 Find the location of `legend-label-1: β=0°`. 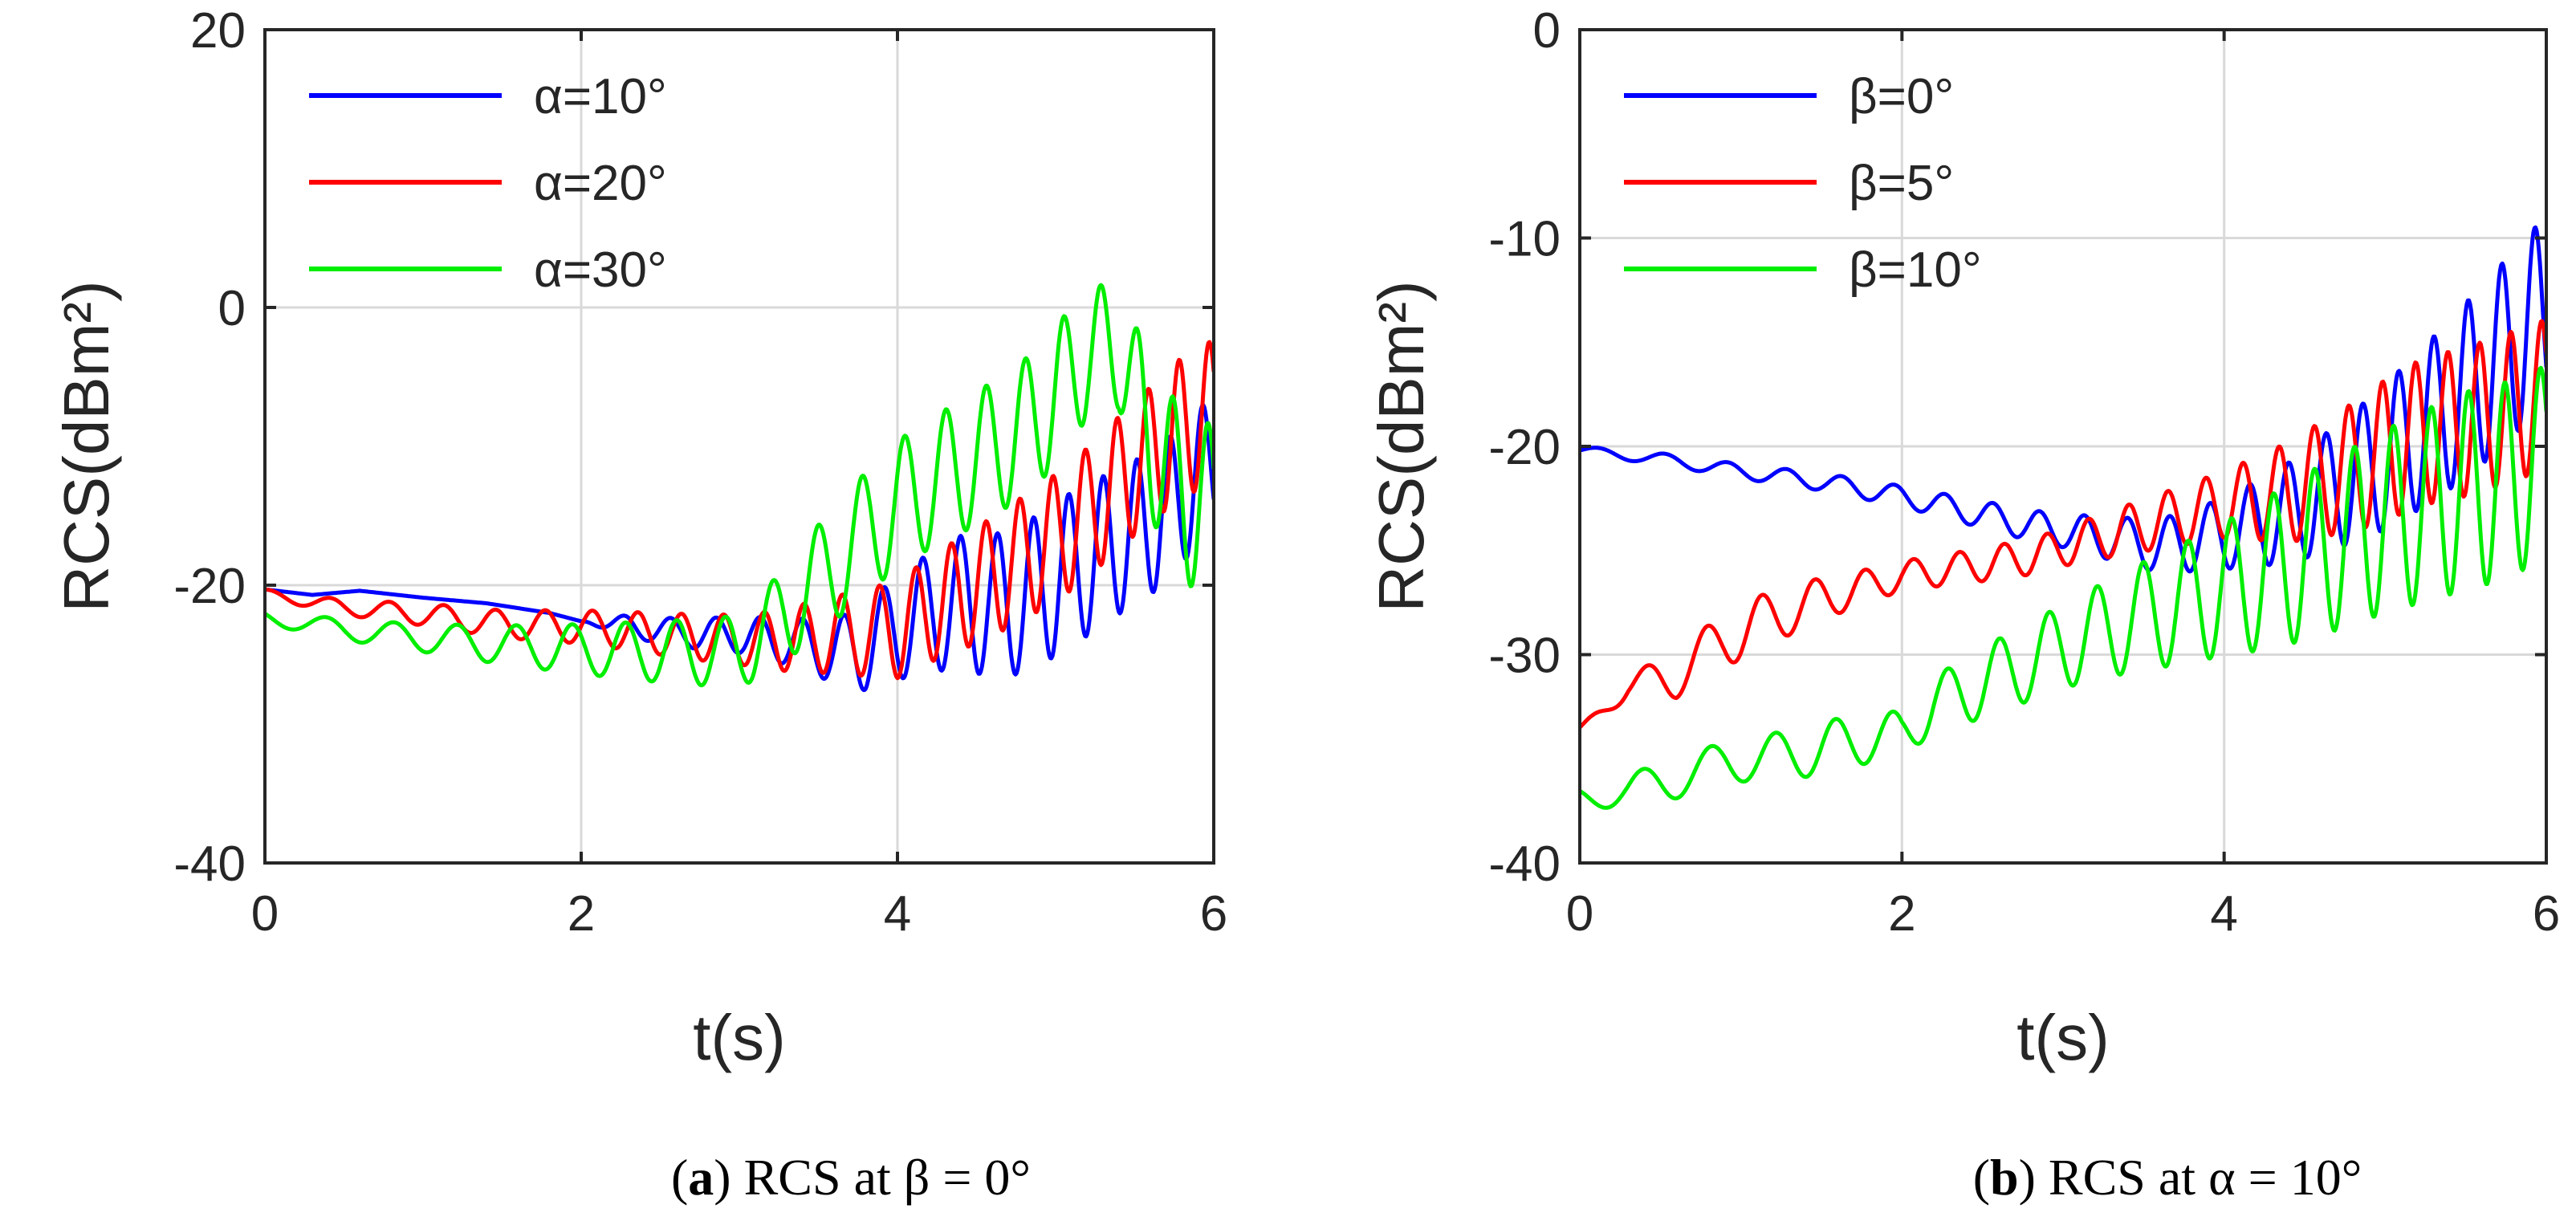

legend-label-1: β=0° is located at coordinates (1901, 96).